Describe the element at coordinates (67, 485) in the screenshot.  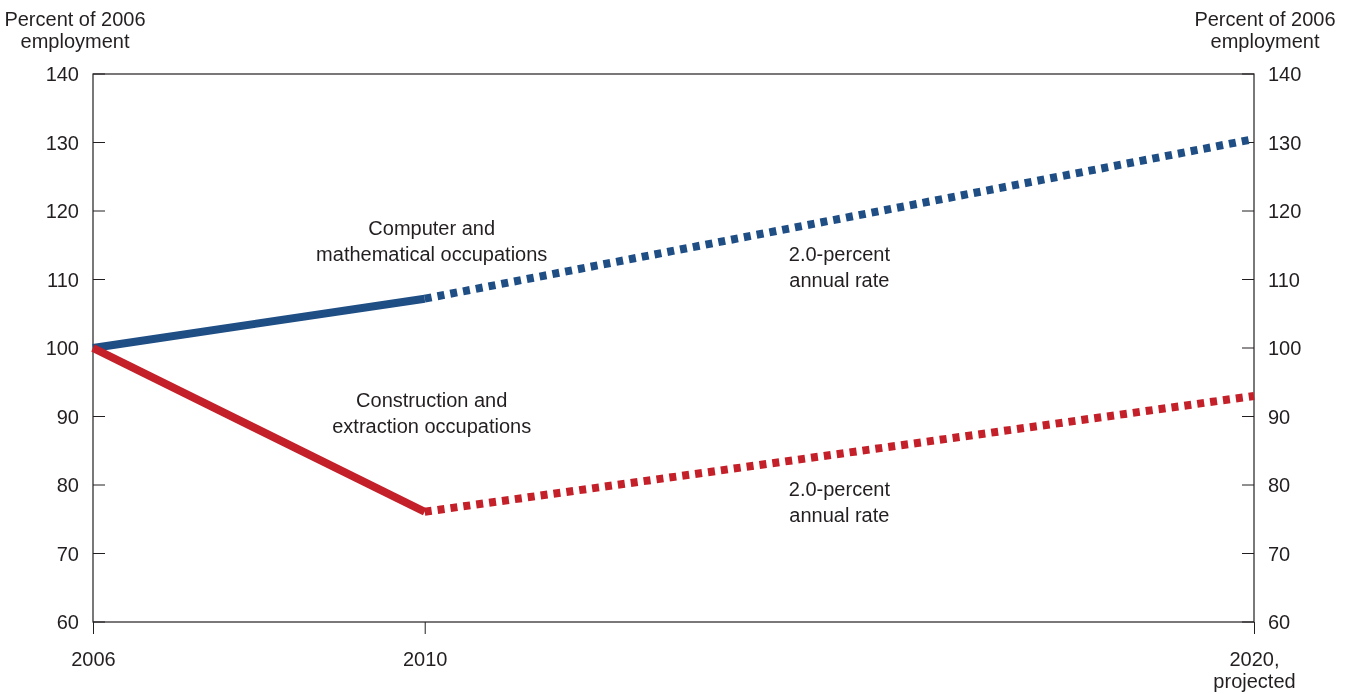
I see `y-tick-label: 80` at that location.